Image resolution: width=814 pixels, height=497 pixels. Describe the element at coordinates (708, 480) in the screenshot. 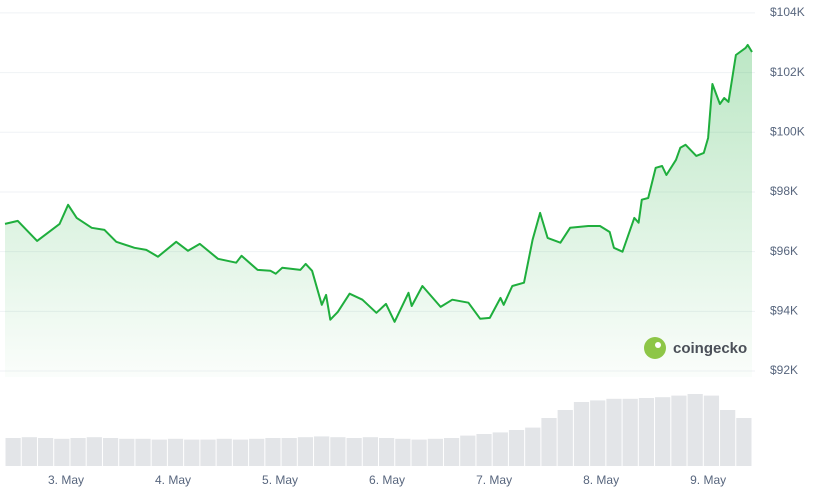

I see `x-tick-label: 9. May` at that location.